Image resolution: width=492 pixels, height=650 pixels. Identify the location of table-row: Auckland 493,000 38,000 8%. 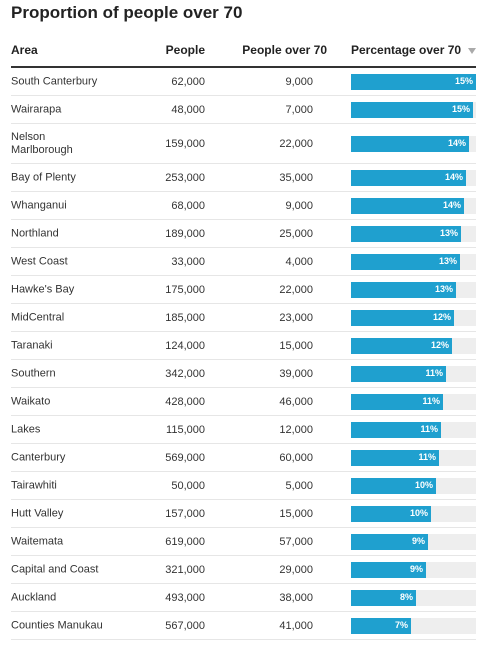
(243, 598).